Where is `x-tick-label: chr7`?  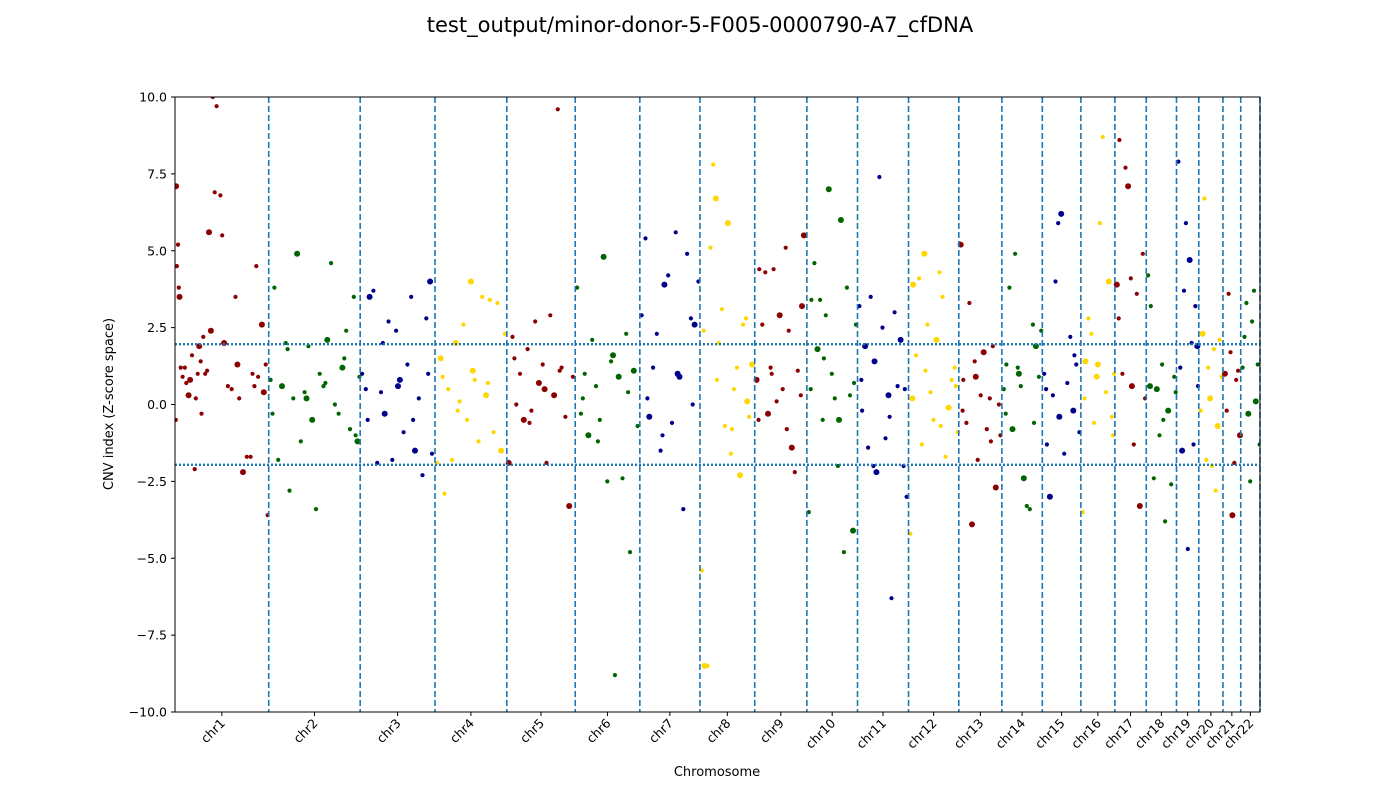
x-tick-label: chr7 is located at coordinates (661, 731).